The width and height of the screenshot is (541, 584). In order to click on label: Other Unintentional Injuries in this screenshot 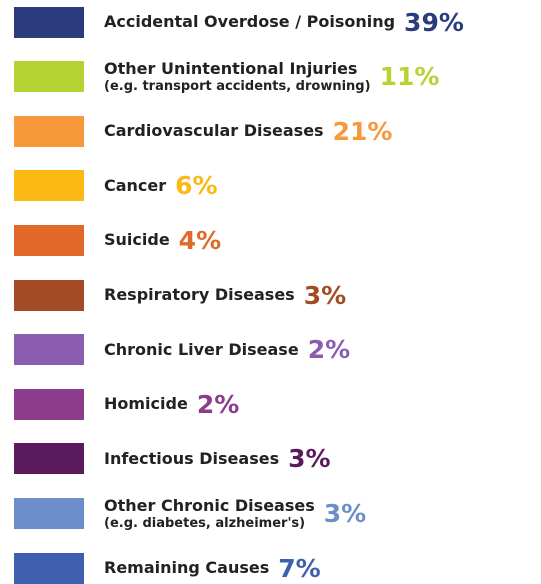, I will do `click(231, 69)`.